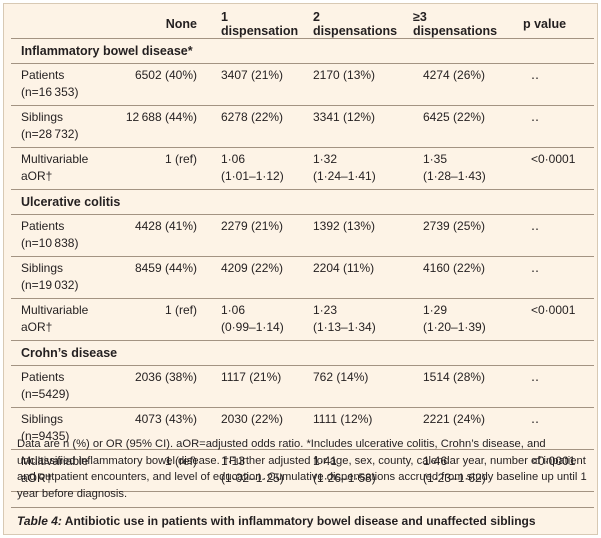  Describe the element at coordinates (353, 168) in the screenshot. I see `cell-2-dispensations: 1·32 (1·24–1·41)` at that location.